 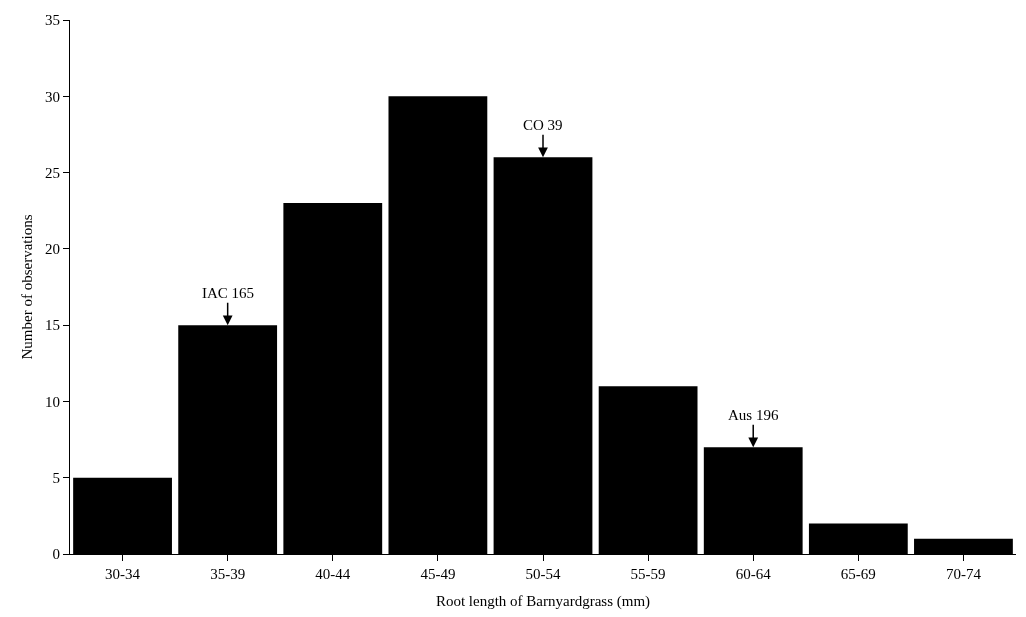 I want to click on y-tick-label: 35, so click(x=52, y=20).